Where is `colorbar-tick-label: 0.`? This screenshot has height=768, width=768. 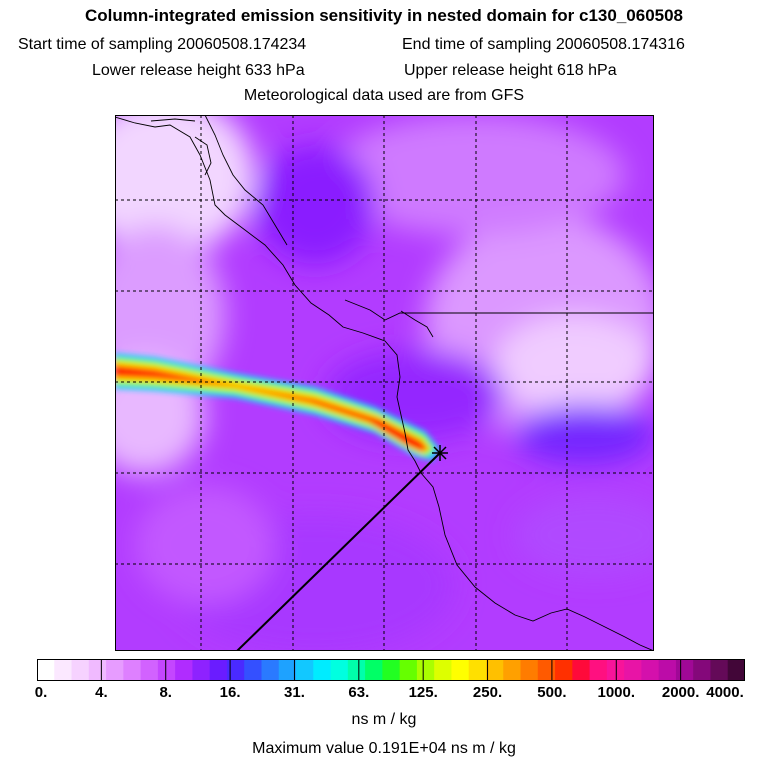
colorbar-tick-label: 0. is located at coordinates (41, 692).